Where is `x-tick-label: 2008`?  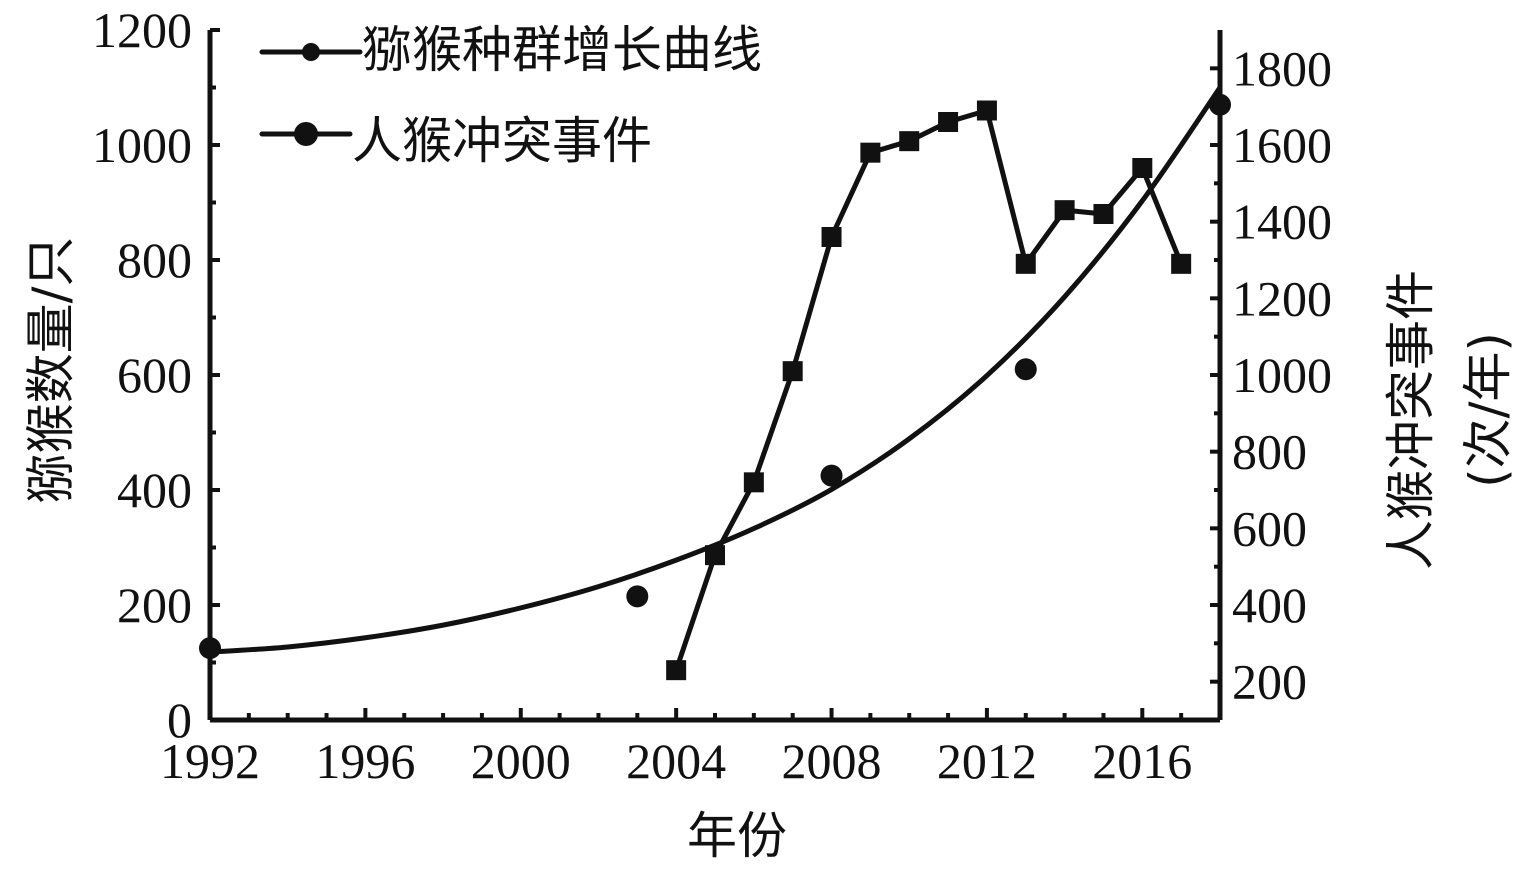 x-tick-label: 2008 is located at coordinates (832, 761).